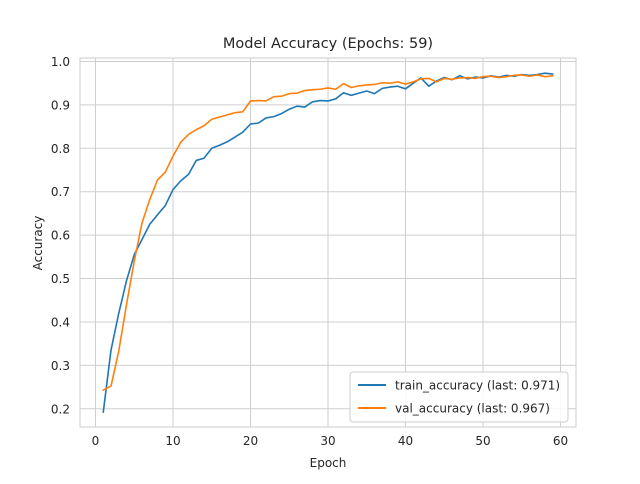 The image size is (640, 484). Describe the element at coordinates (60, 149) in the screenshot. I see `y-tick-label: 0.8` at that location.